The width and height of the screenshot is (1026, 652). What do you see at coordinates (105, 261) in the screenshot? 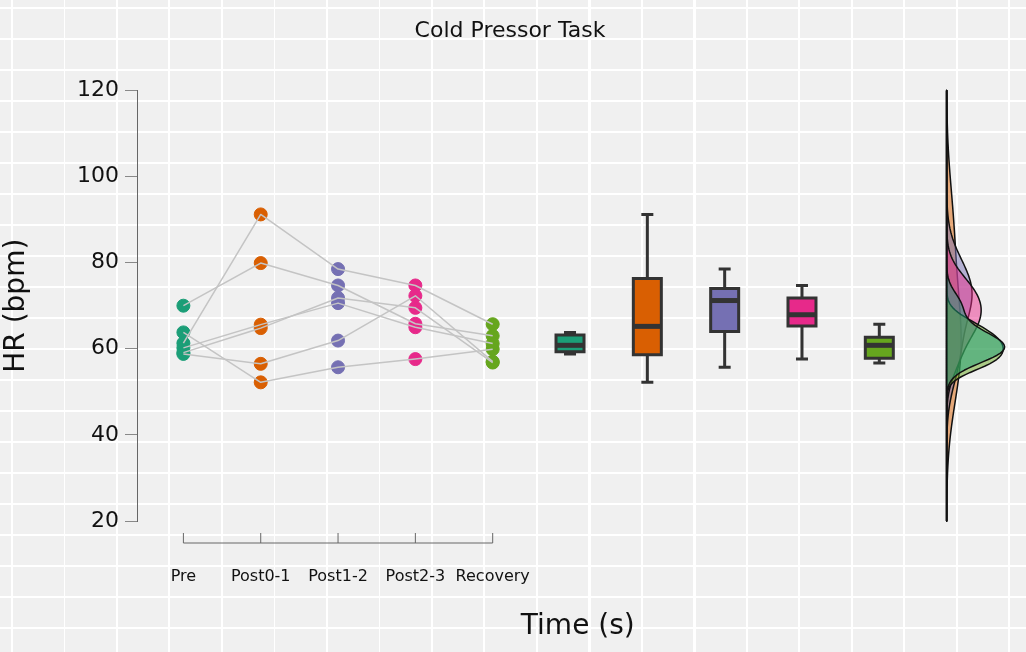
I see `y-tick-label: 80` at bounding box center [105, 261].